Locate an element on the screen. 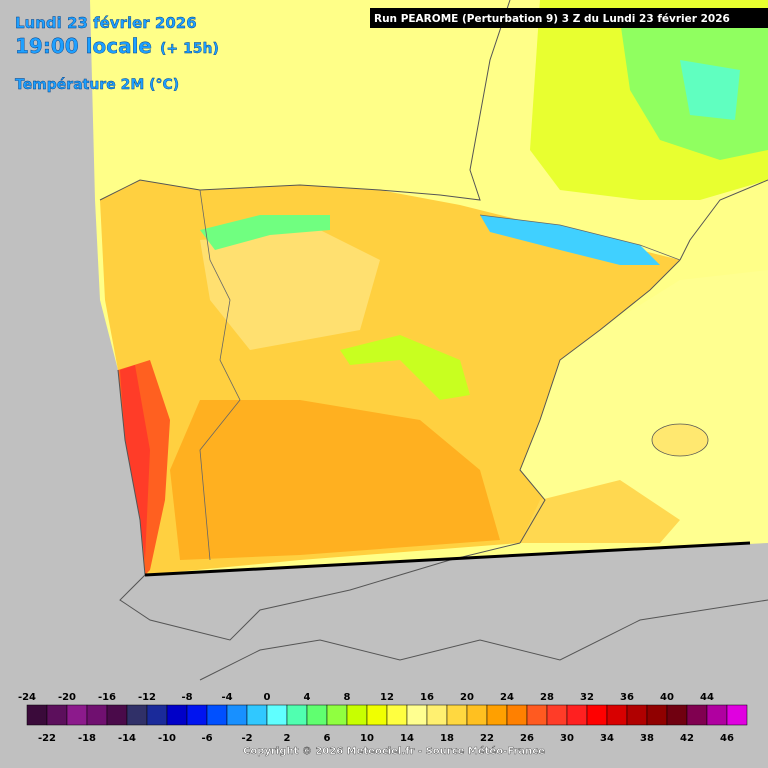  legend-tick-label: 42 is located at coordinates (687, 738).